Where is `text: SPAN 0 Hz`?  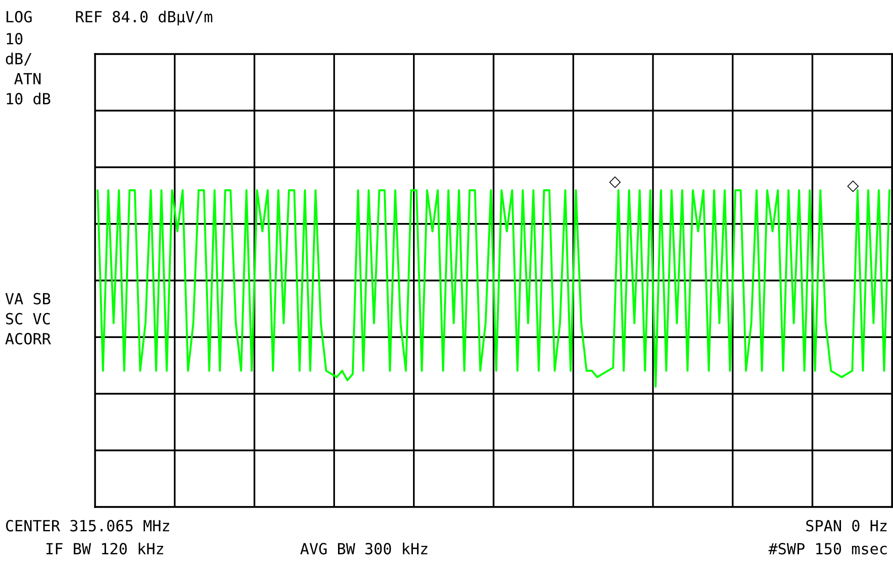 text: SPAN 0 Hz is located at coordinates (846, 526).